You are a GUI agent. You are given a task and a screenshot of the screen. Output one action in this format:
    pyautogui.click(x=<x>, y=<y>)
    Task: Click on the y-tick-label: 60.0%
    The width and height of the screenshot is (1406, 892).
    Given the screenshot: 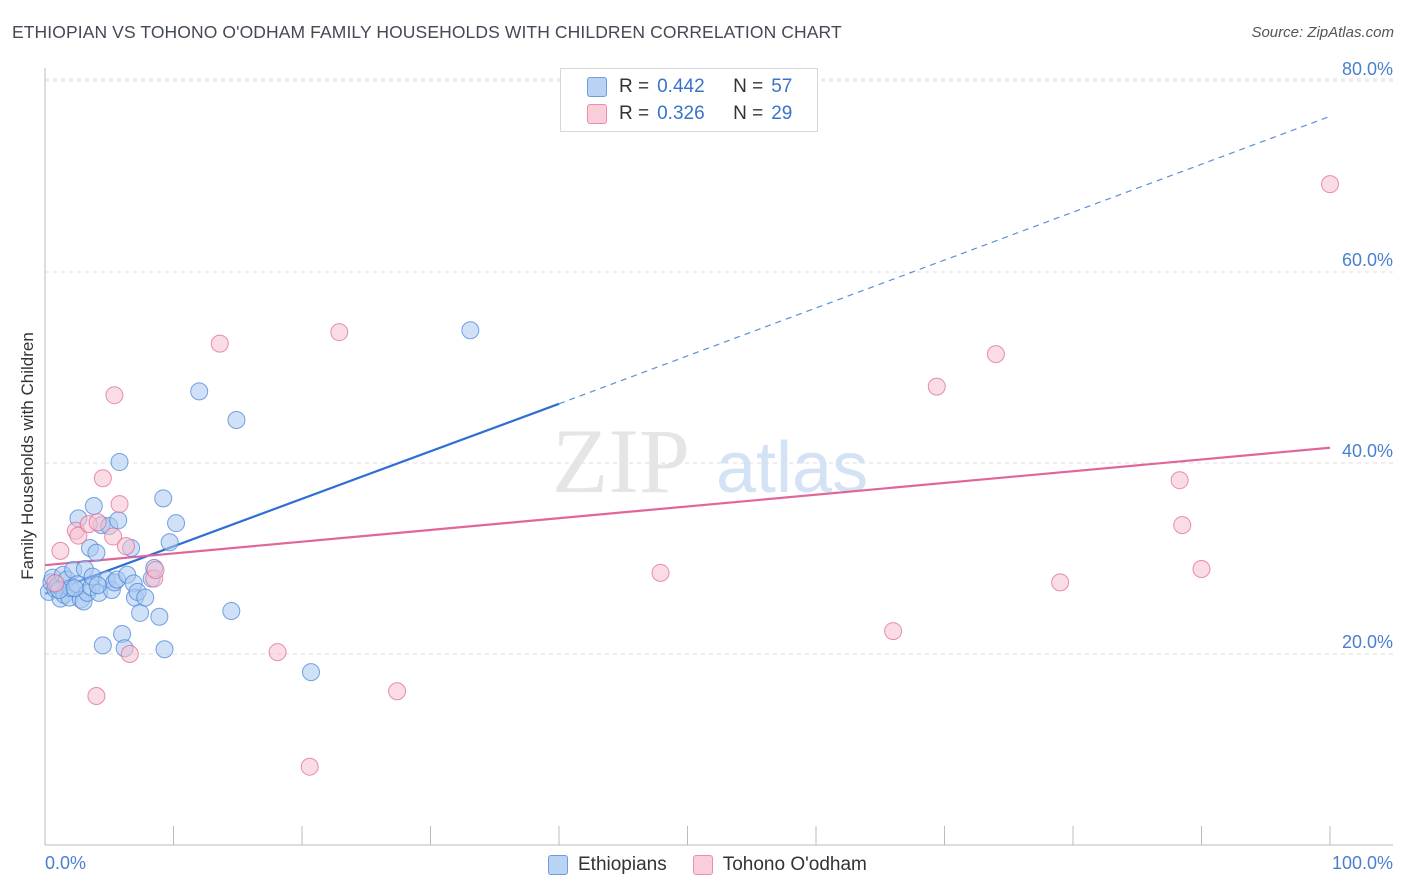 What is the action you would take?
    pyautogui.click(x=1367, y=260)
    